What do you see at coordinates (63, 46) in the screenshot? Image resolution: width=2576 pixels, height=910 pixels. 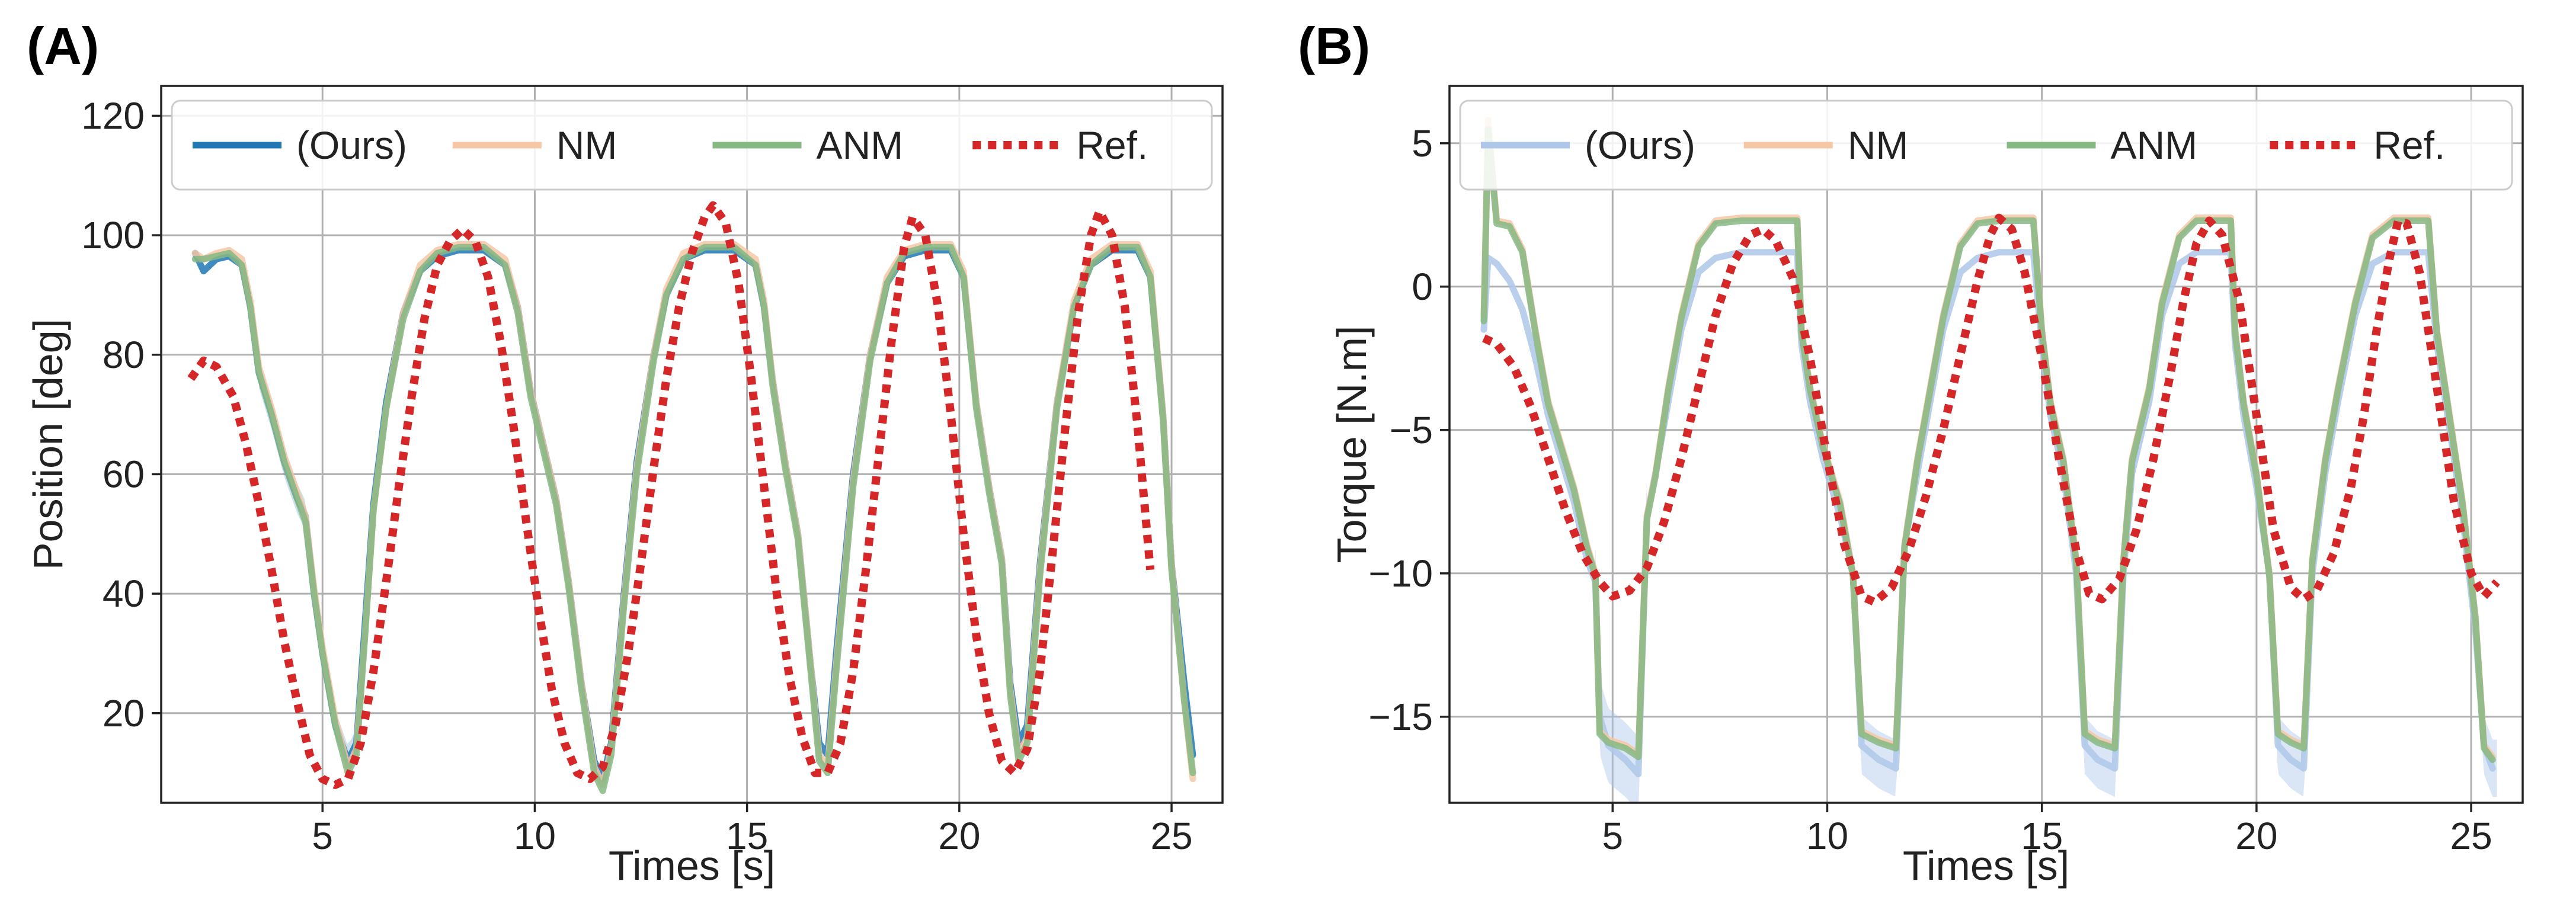 I see `panel-label: (A)` at bounding box center [63, 46].